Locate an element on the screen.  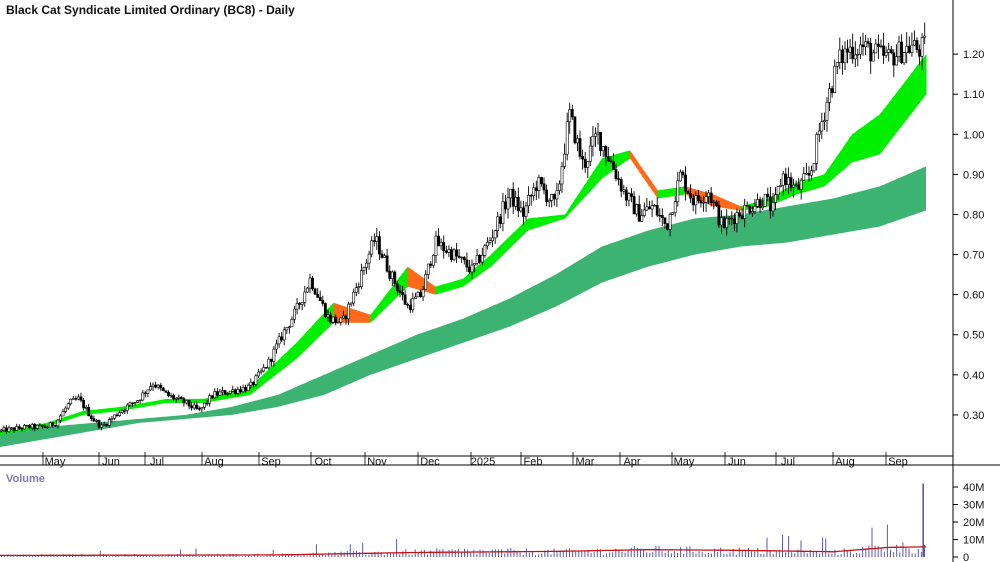
time-tick-label: Mar is located at coordinates (585, 462).